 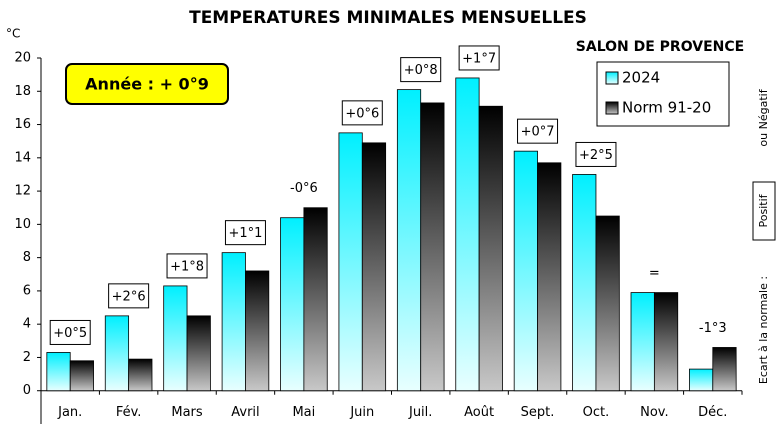 What do you see at coordinates (641, 78) in the screenshot?
I see `legend-label: 2024` at bounding box center [641, 78].